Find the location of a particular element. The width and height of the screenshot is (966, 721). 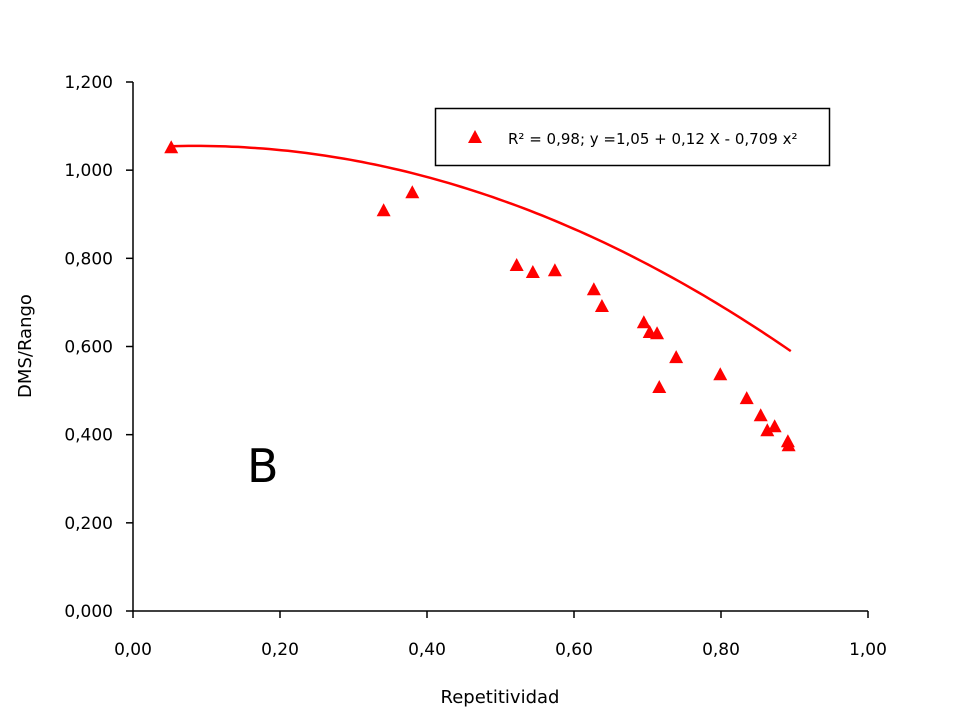

y-tick-label: 0,400 is located at coordinates (88, 436).